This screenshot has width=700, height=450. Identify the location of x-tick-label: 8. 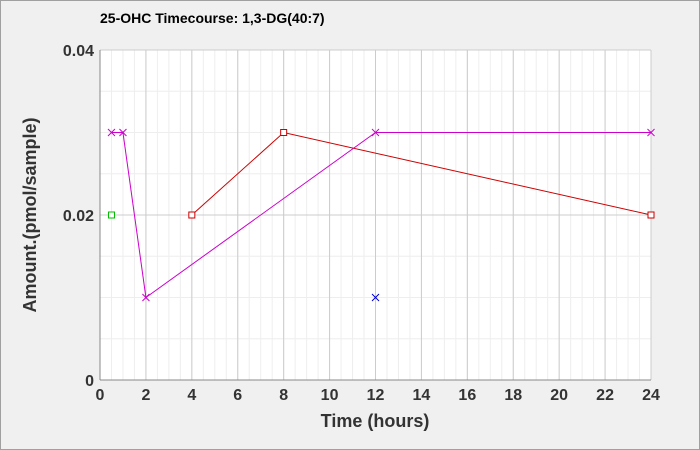
(283, 395).